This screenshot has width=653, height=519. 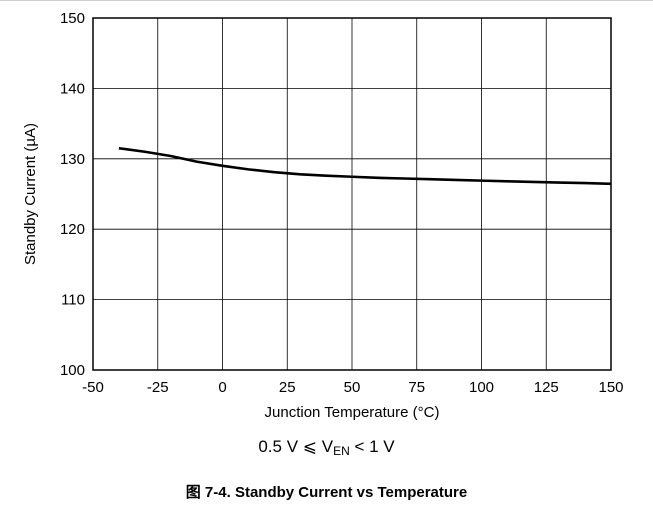 I want to click on condition-label: 0.5 V ⩽ VEN < 1 V, so click(x=326, y=447).